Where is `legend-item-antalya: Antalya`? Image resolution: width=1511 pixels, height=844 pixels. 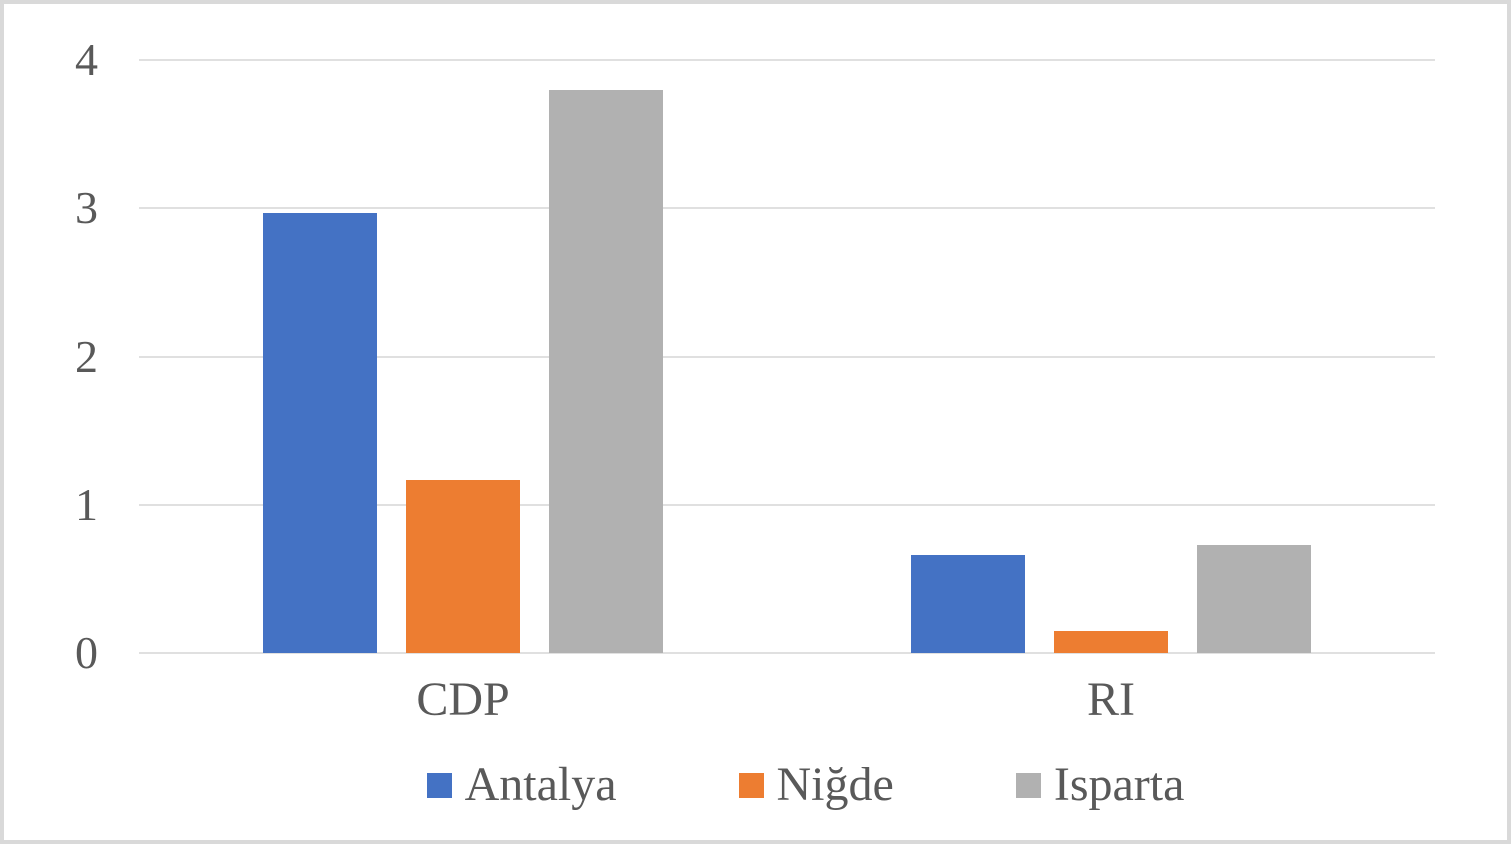 legend-item-antalya: Antalya is located at coordinates (521, 785).